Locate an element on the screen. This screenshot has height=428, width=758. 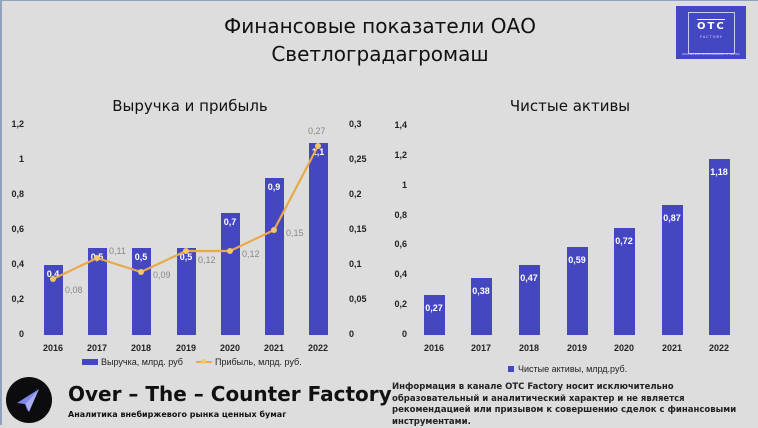
legend-swatch-square is located at coordinates (511, 369).